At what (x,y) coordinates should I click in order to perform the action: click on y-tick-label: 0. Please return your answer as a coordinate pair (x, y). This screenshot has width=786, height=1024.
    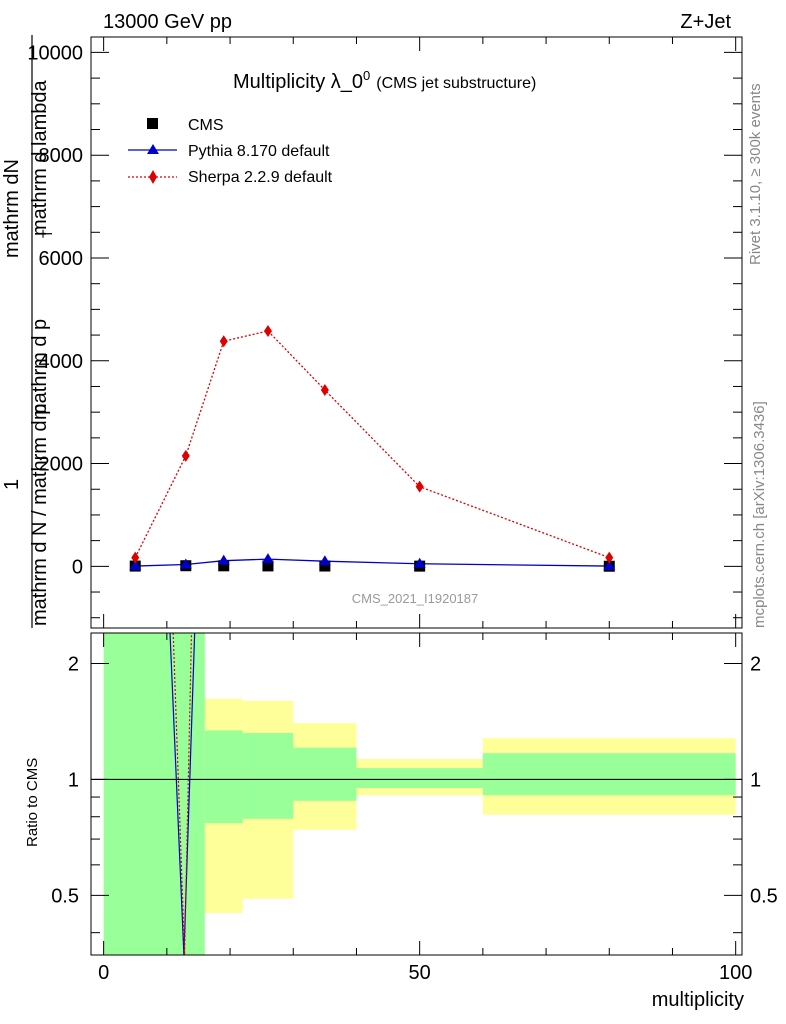
    Looking at the image, I should click on (77, 567).